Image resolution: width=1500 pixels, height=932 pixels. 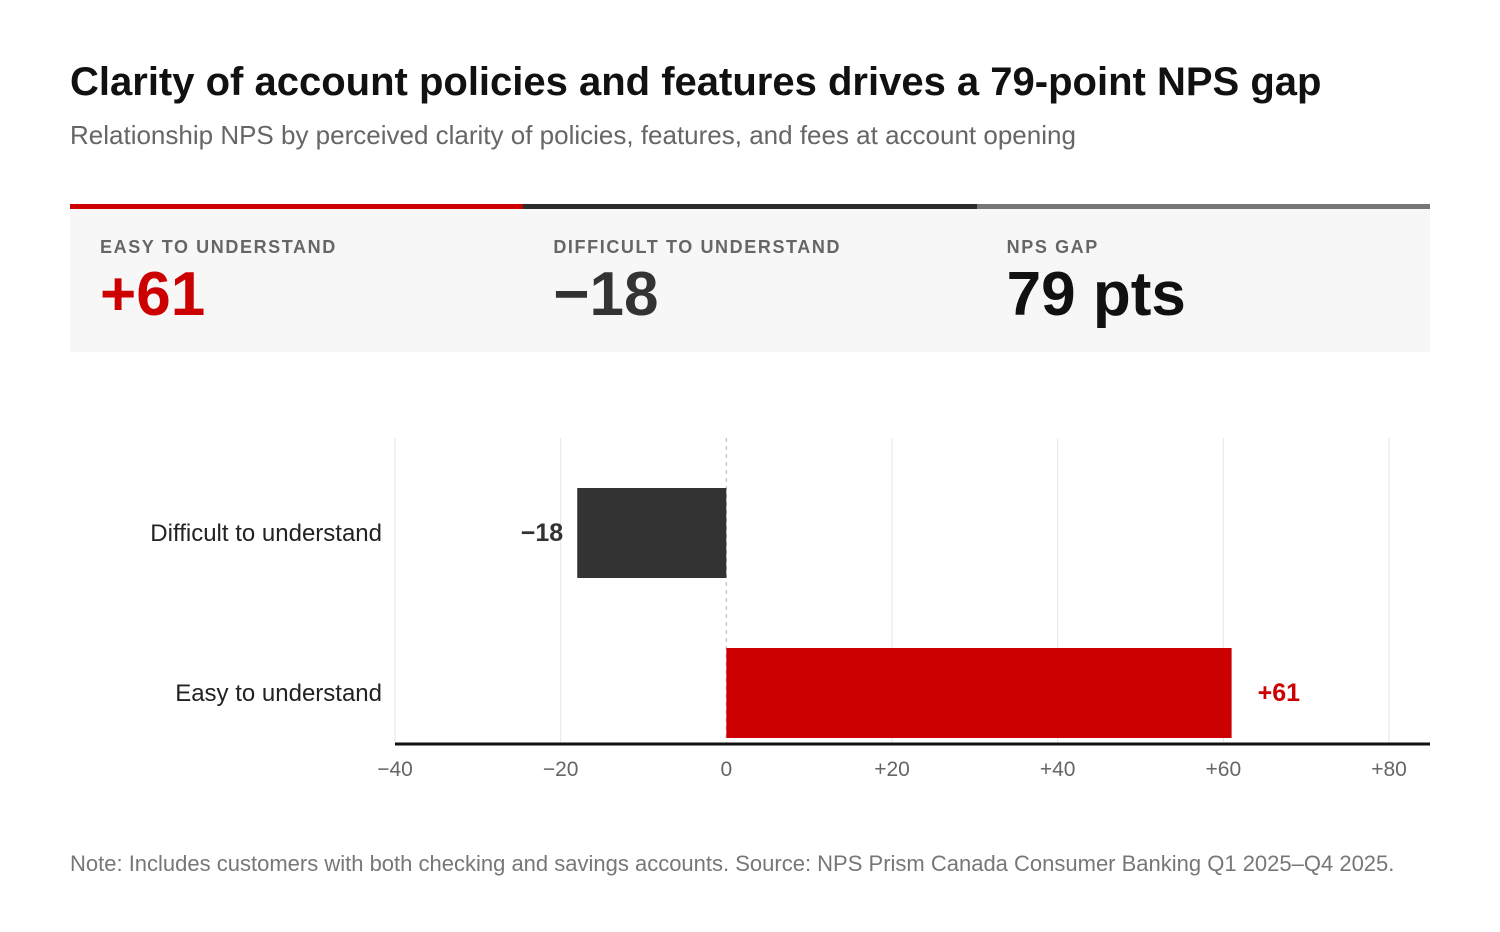 I want to click on kpi-difficult-label: DIFFICULT TO UNDERSTAND, so click(x=697, y=247).